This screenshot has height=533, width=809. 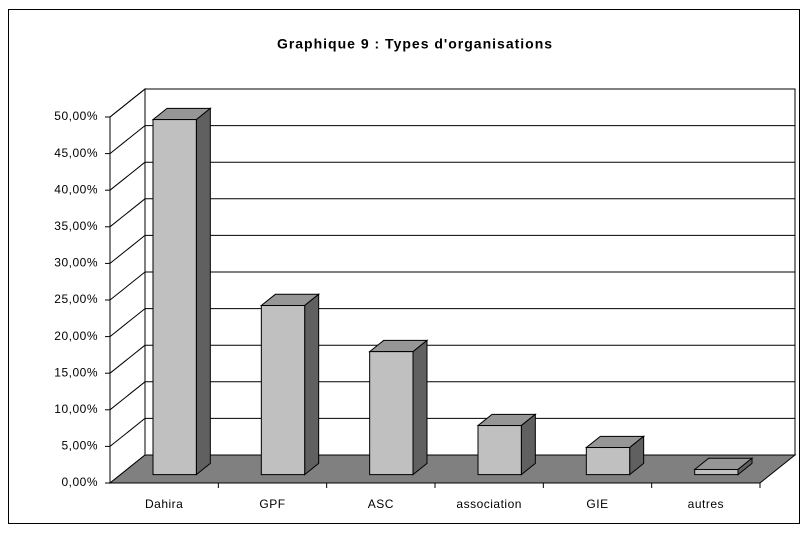 What do you see at coordinates (76, 153) in the screenshot?
I see `y-tick-label: 45,00%` at bounding box center [76, 153].